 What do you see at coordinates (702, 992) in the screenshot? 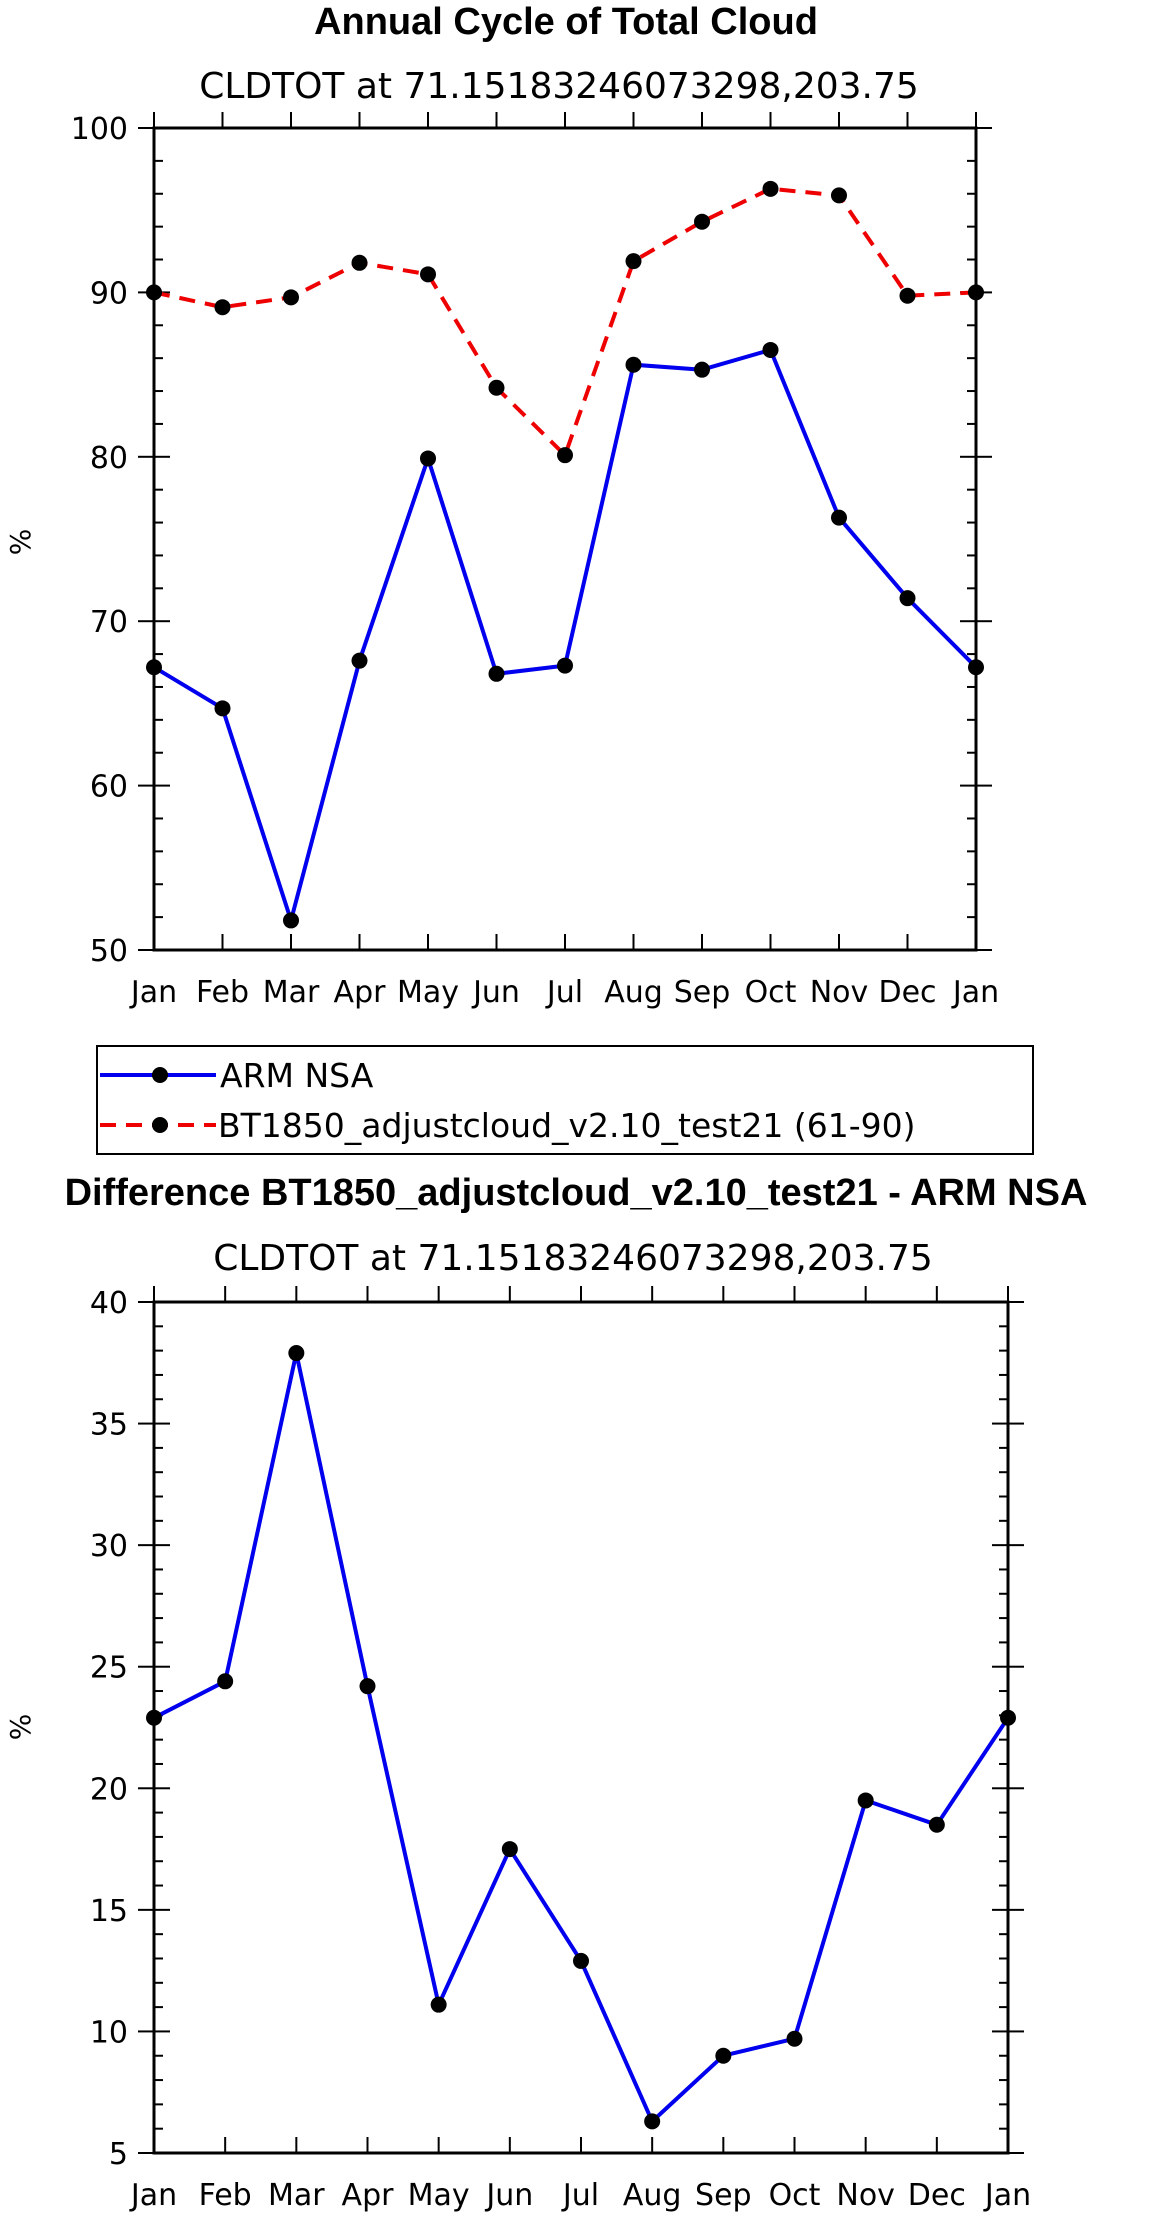
I see `chart1-xtick-label: Sep` at bounding box center [702, 992].